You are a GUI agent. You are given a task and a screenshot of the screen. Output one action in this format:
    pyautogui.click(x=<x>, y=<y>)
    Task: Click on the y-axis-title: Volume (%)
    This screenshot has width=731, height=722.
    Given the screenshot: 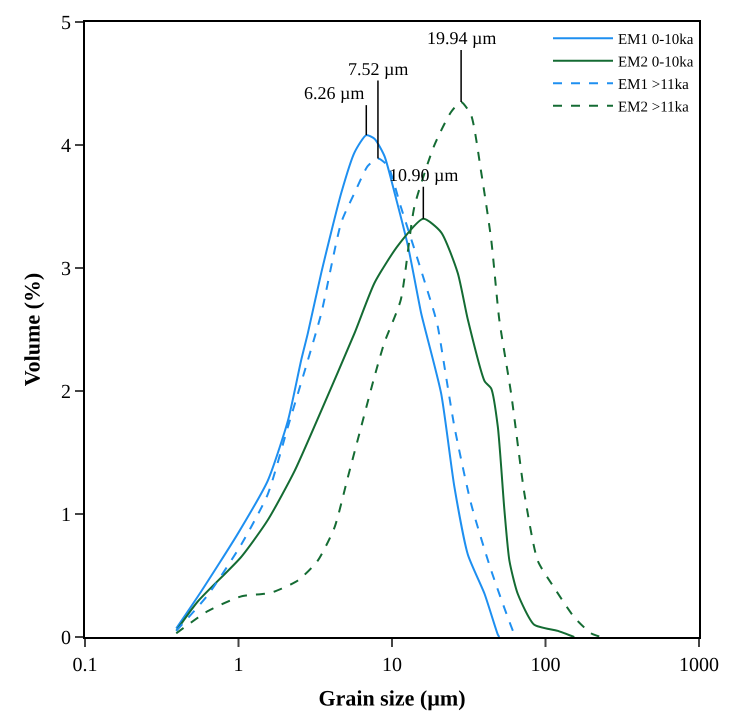 What is the action you would take?
    pyautogui.click(x=31, y=329)
    